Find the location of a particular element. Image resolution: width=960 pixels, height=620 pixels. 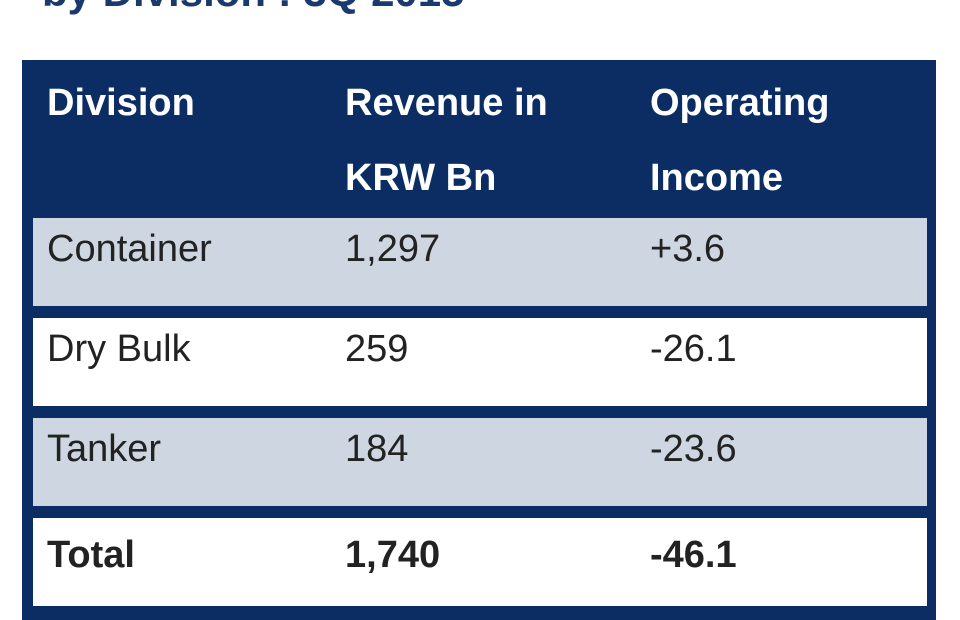

cell: +3.6 is located at coordinates (688, 249).